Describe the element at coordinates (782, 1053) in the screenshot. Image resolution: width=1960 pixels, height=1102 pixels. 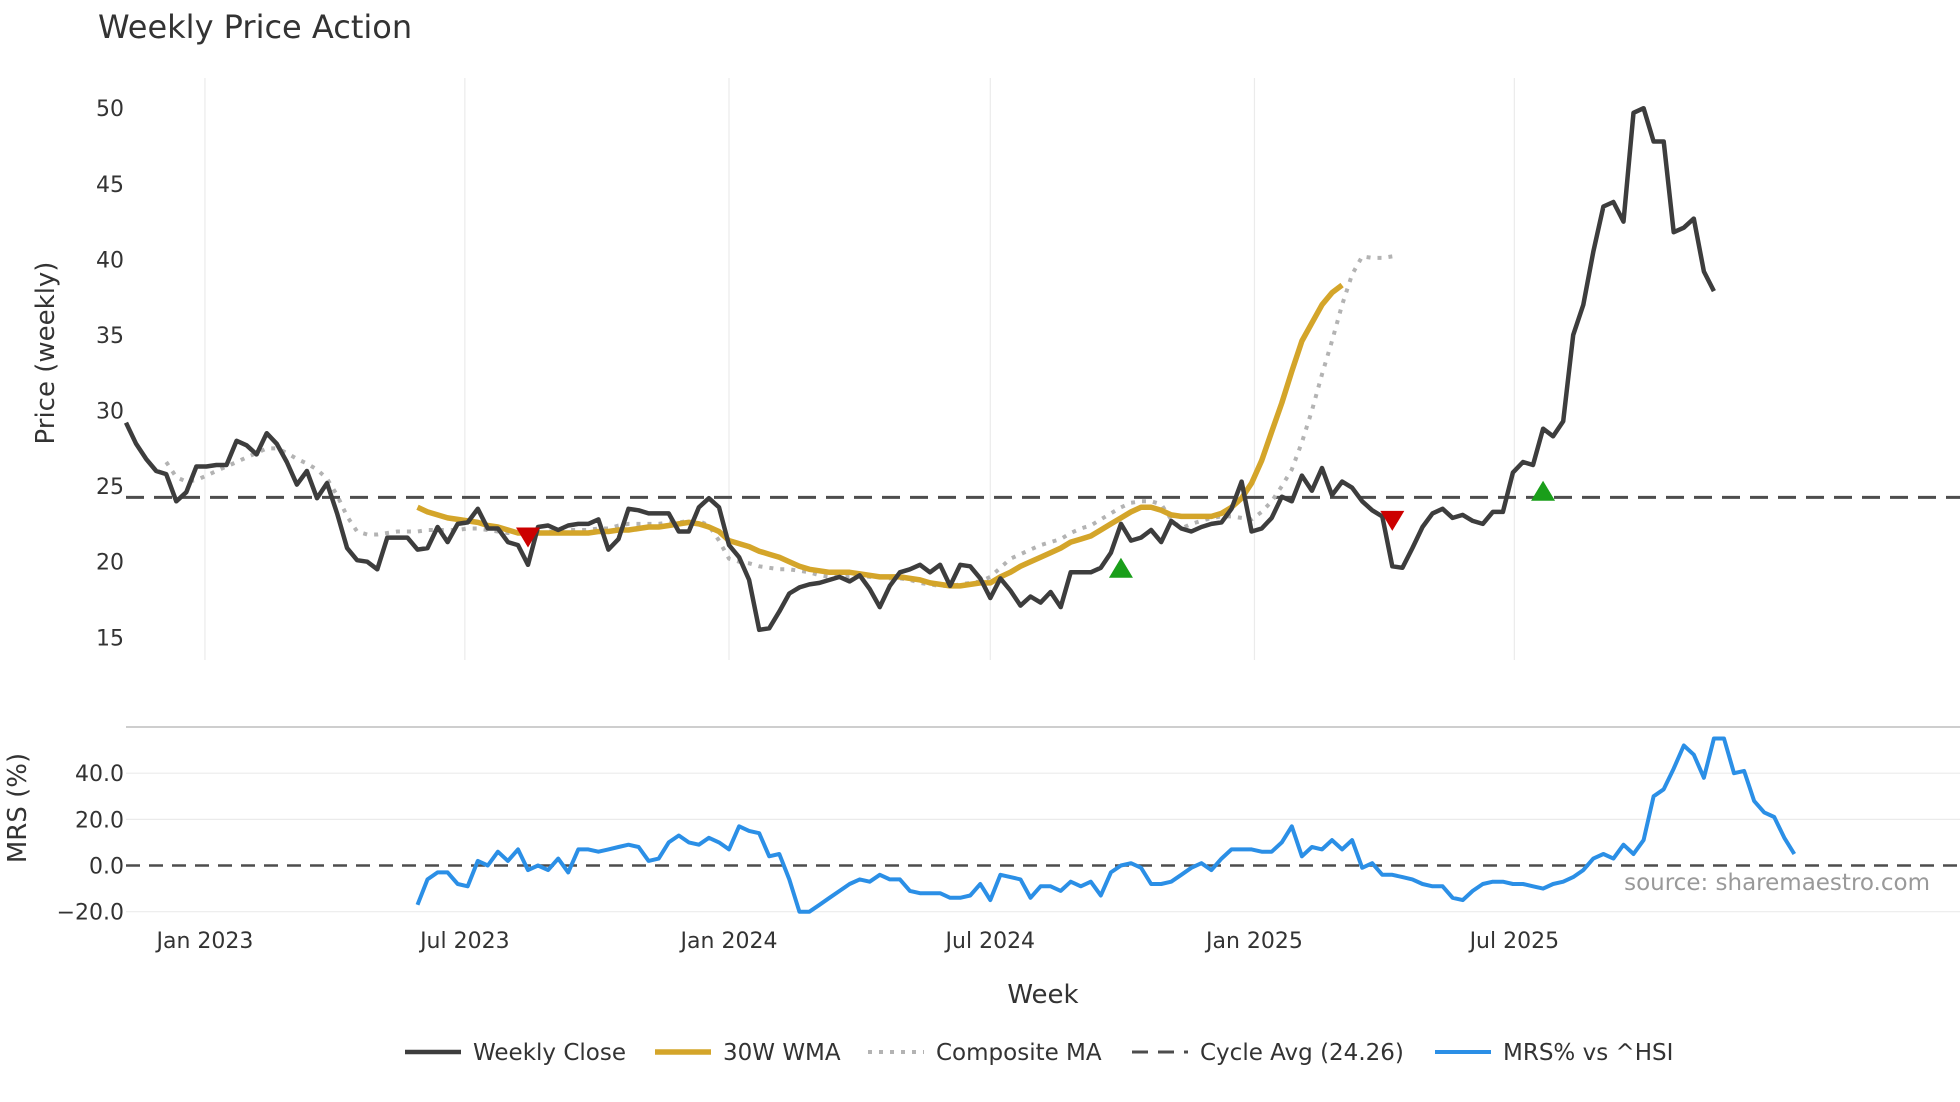
I see `legend-label-1: 30W WMA` at that location.